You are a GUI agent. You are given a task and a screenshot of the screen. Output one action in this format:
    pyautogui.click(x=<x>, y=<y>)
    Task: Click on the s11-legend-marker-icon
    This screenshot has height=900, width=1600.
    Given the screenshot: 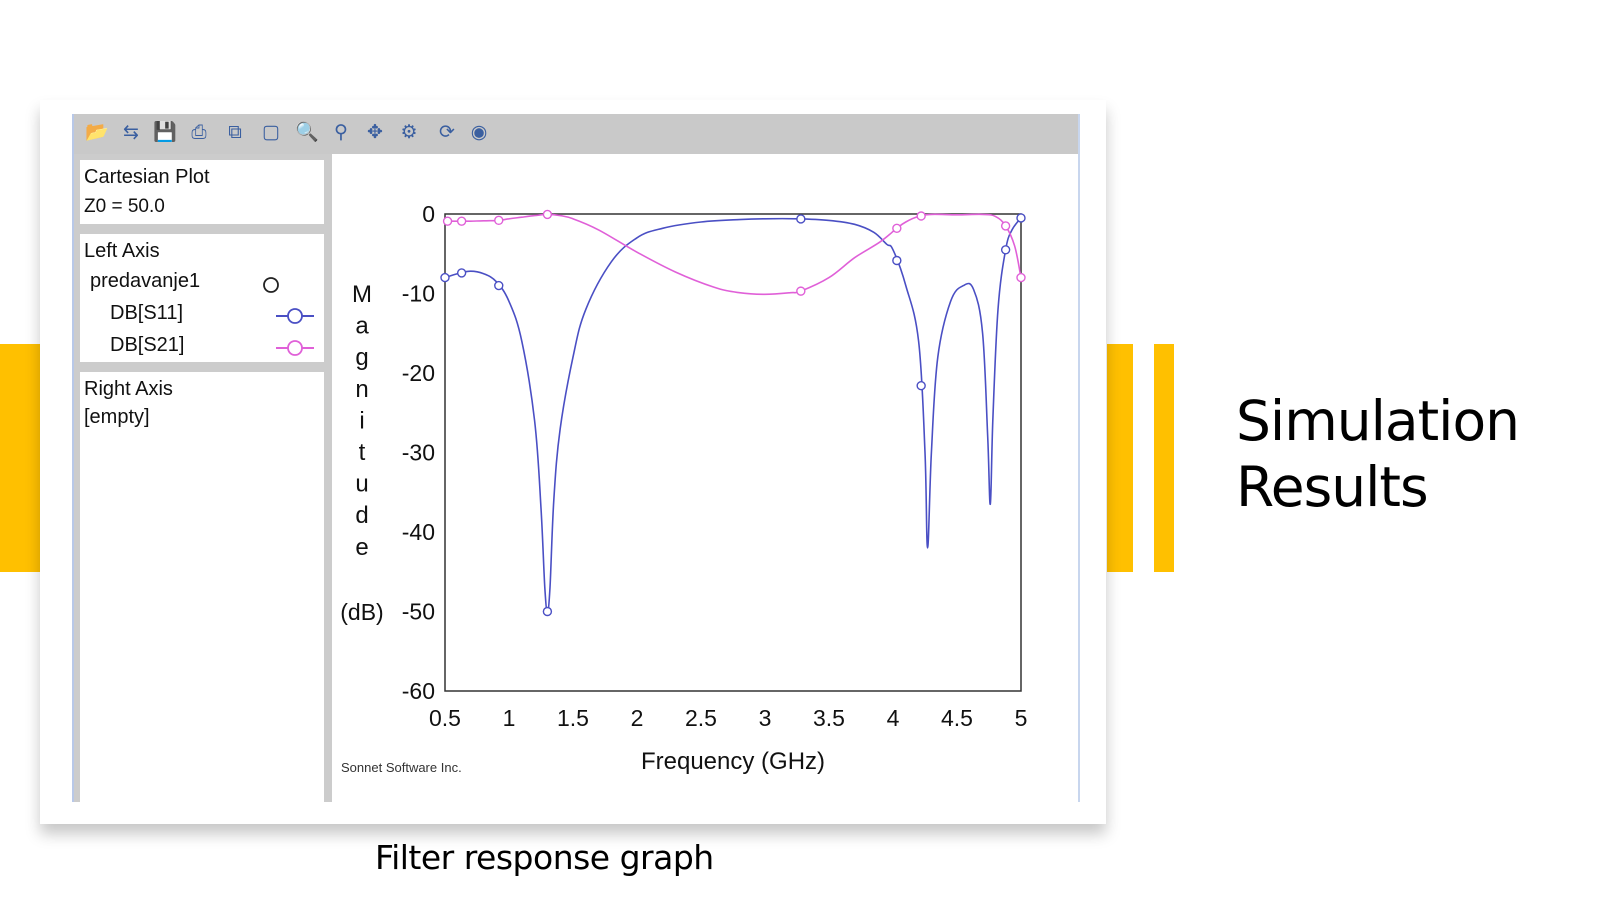 What is the action you would take?
    pyautogui.click(x=295, y=316)
    